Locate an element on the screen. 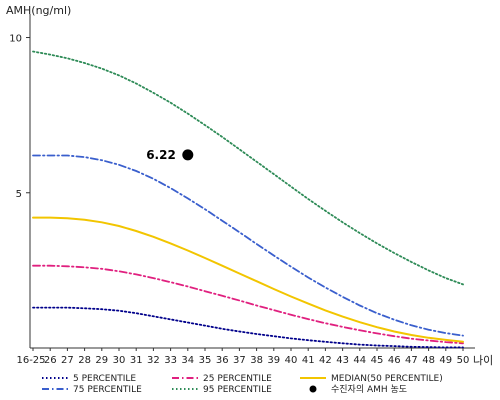  y-tick-label: 5 is located at coordinates (19, 194).